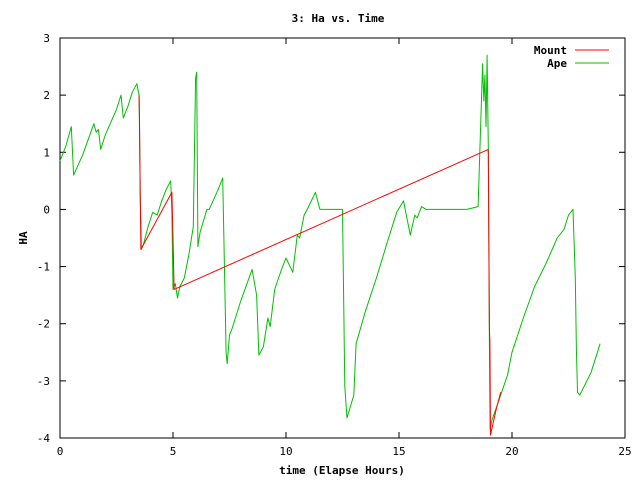 The height and width of the screenshot is (480, 640). I want to click on x-tick-label: 0, so click(60, 451).